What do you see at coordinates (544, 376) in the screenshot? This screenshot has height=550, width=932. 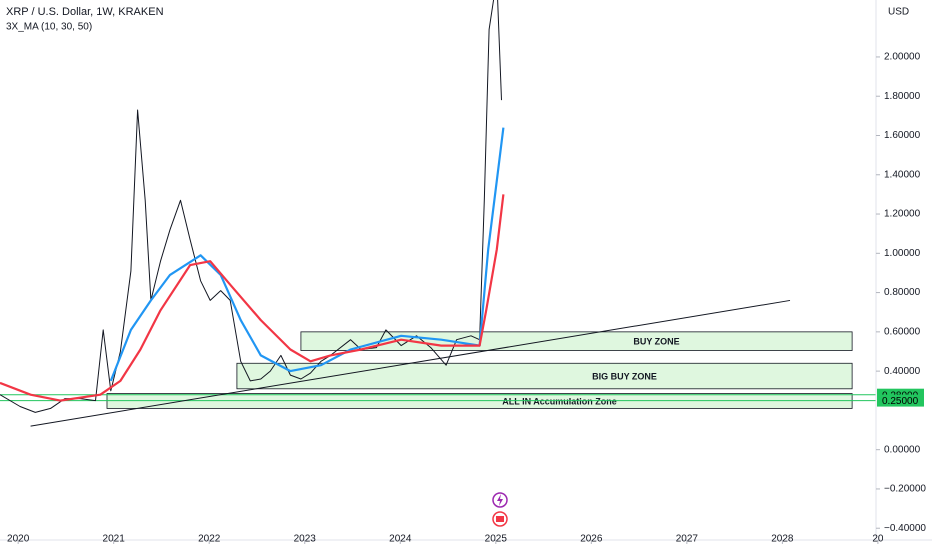 I see `zone` at bounding box center [544, 376].